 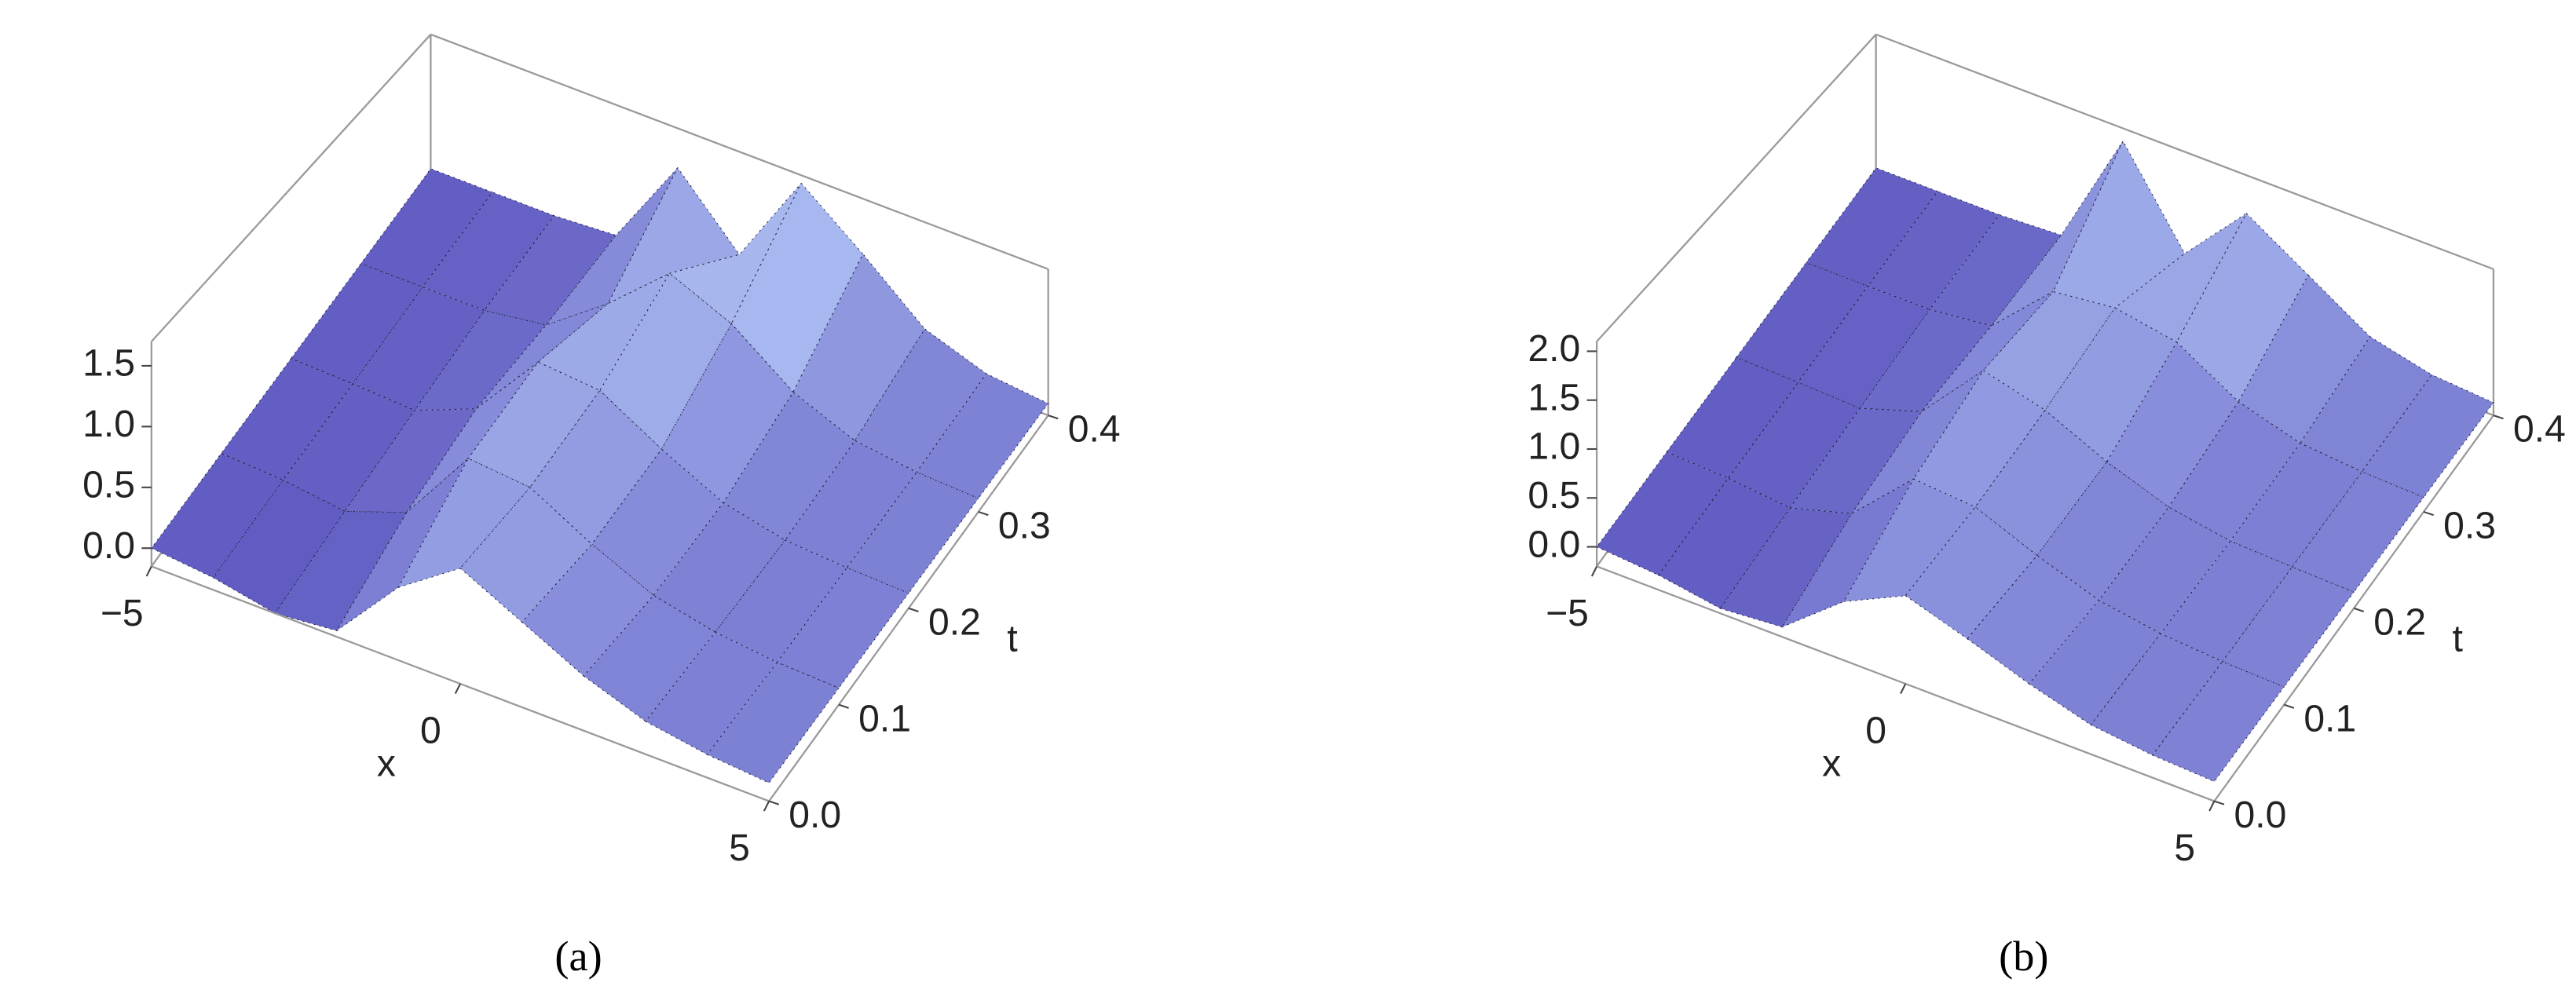 What do you see at coordinates (2024, 956) in the screenshot?
I see `caption: (b)` at bounding box center [2024, 956].